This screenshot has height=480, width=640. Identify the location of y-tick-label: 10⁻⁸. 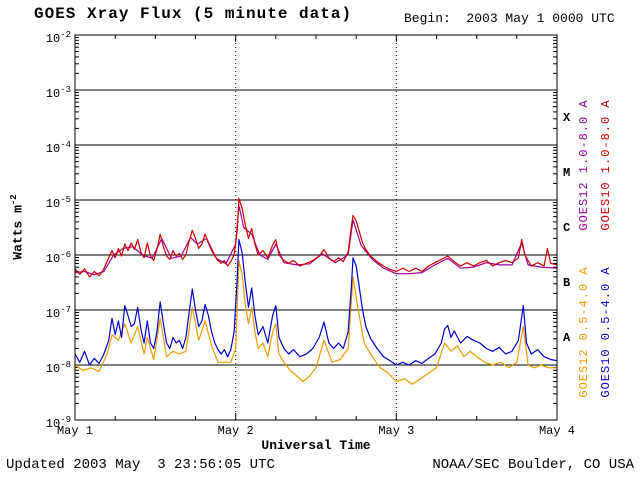
(58, 368).